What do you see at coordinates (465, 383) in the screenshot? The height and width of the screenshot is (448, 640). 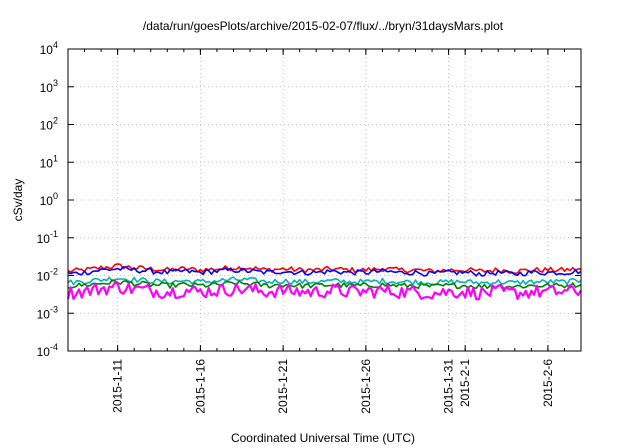 I see `x-tick-label: 2015-2-1` at bounding box center [465, 383].